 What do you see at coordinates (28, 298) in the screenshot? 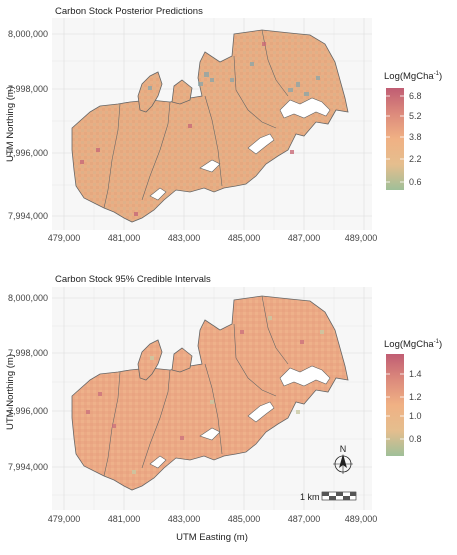
I see `bottom-y-tick-8000000: 8,000,000` at bounding box center [28, 298].